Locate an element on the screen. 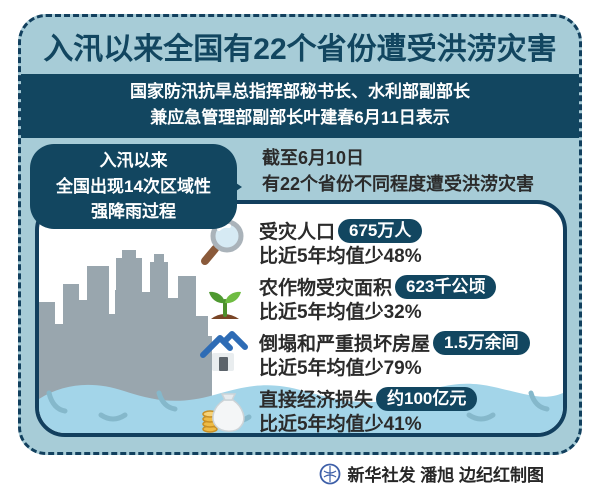  sprout-icon is located at coordinates (225, 305).